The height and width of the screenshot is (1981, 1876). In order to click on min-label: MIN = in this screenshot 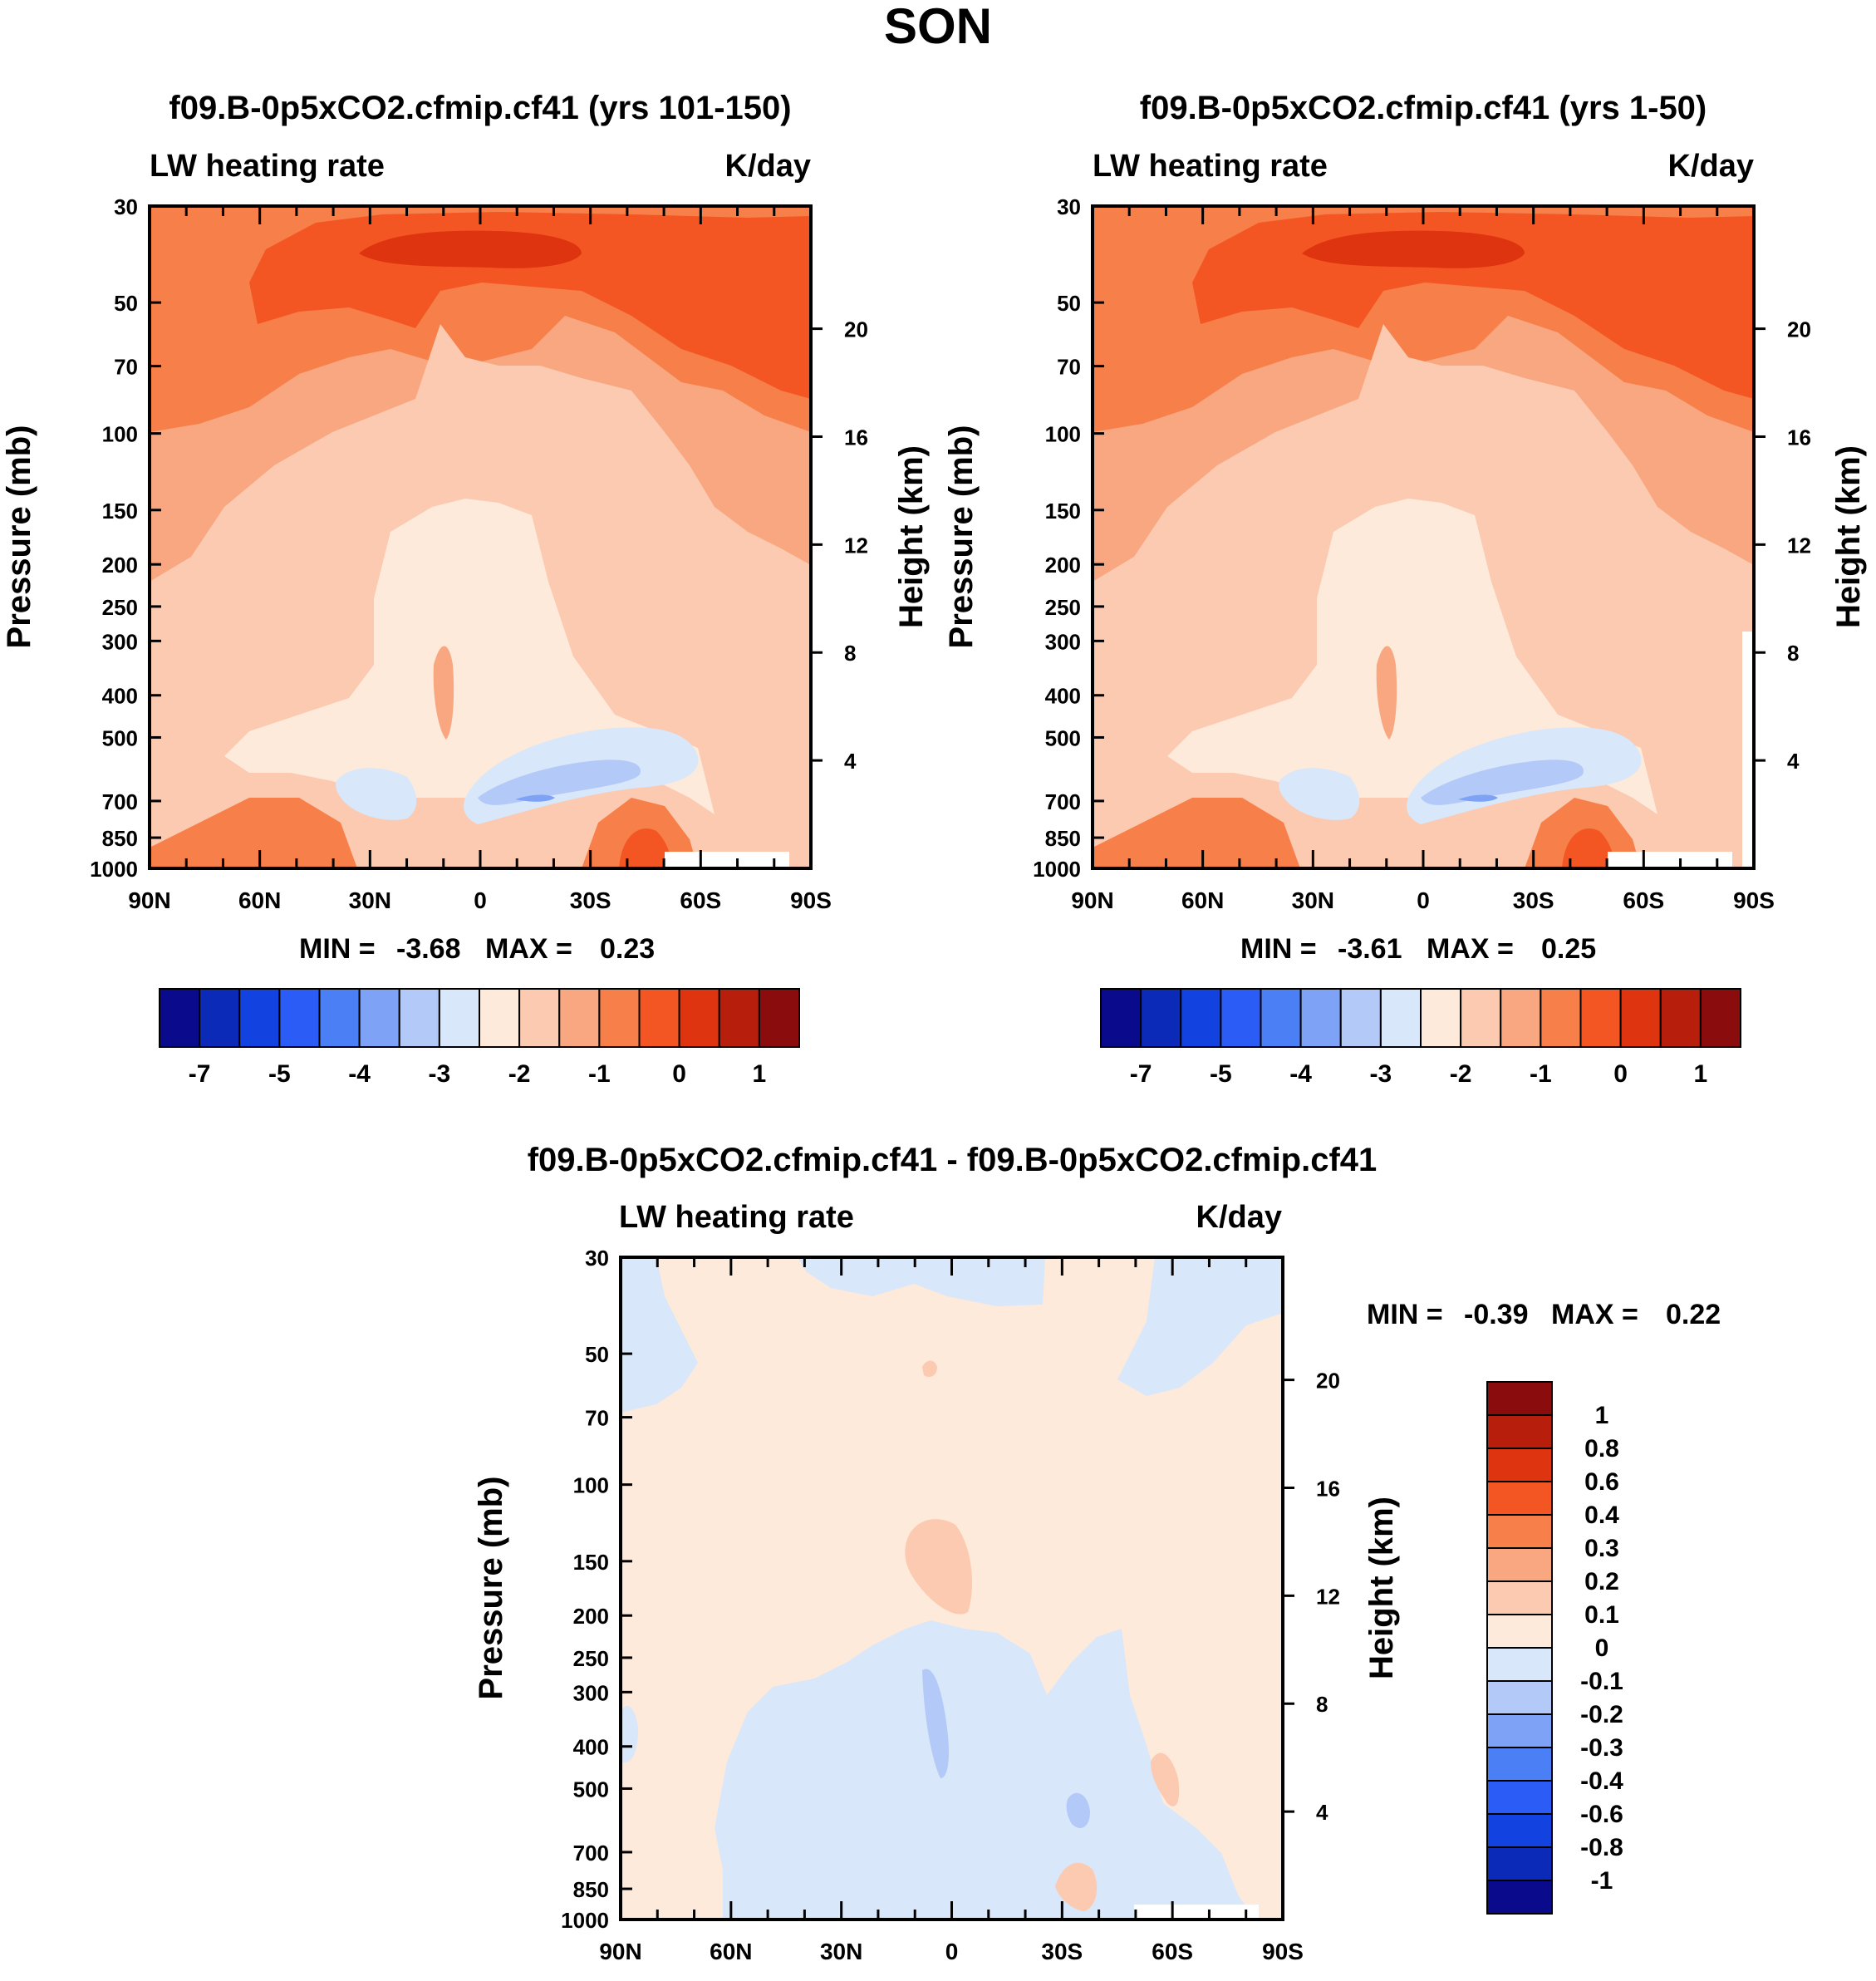, I will do `click(337, 949)`.